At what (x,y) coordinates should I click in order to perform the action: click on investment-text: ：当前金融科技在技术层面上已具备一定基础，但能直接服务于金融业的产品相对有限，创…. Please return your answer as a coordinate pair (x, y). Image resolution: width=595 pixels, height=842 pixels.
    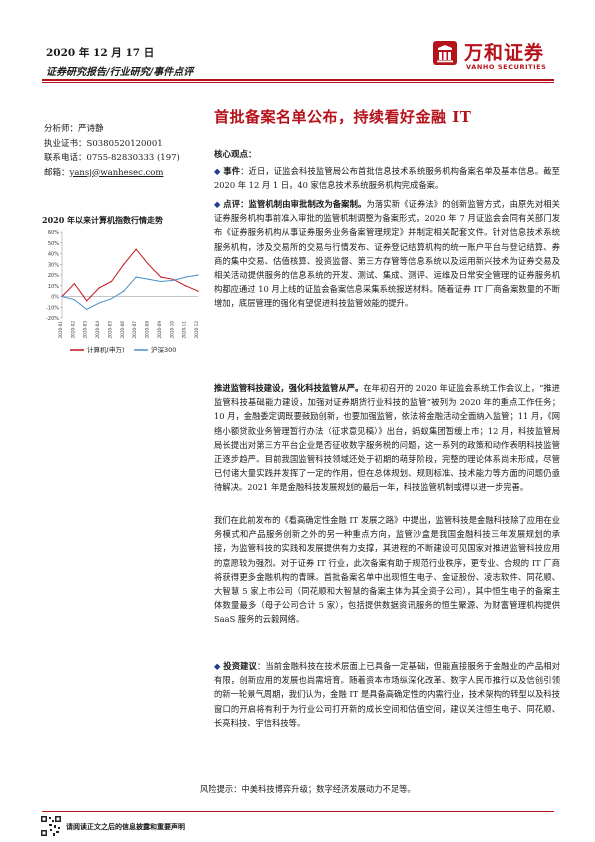
    Looking at the image, I should click on (387, 694).